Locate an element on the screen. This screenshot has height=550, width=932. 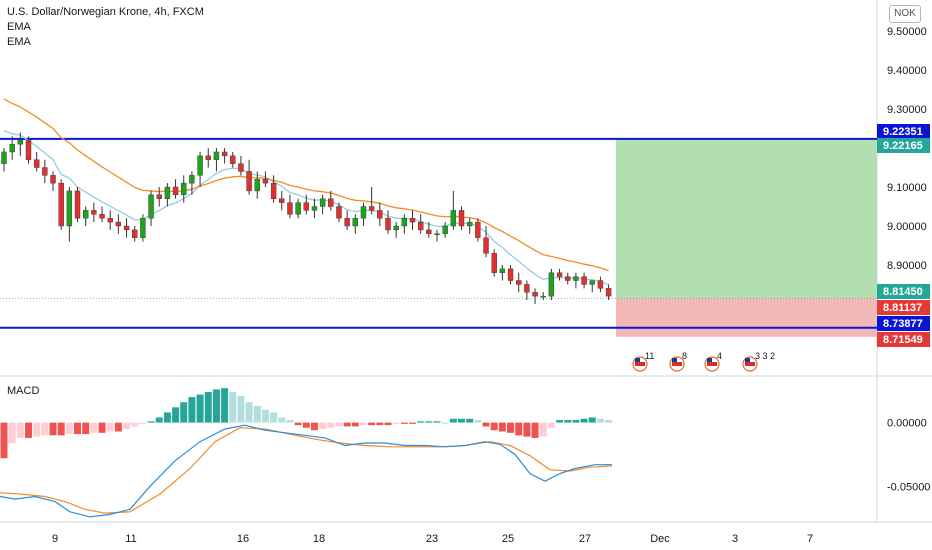
price-tag-label: 9.22165 is located at coordinates (903, 146).